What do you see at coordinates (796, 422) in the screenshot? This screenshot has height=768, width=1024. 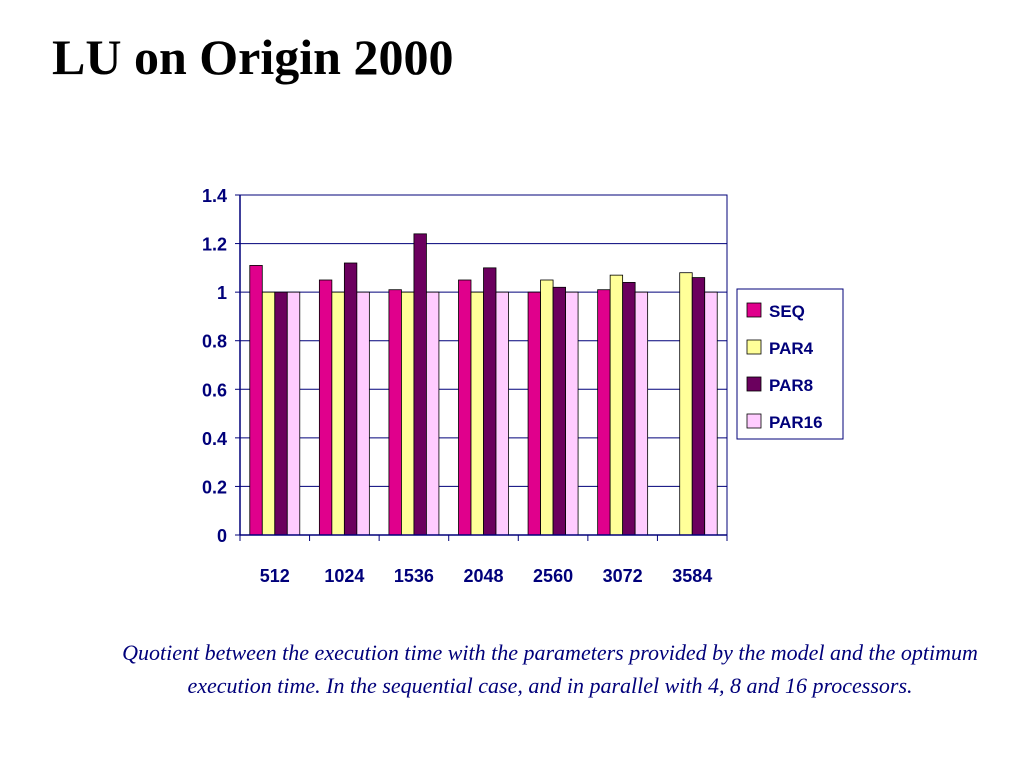 I see `legend-label-par16: PAR16` at bounding box center [796, 422].